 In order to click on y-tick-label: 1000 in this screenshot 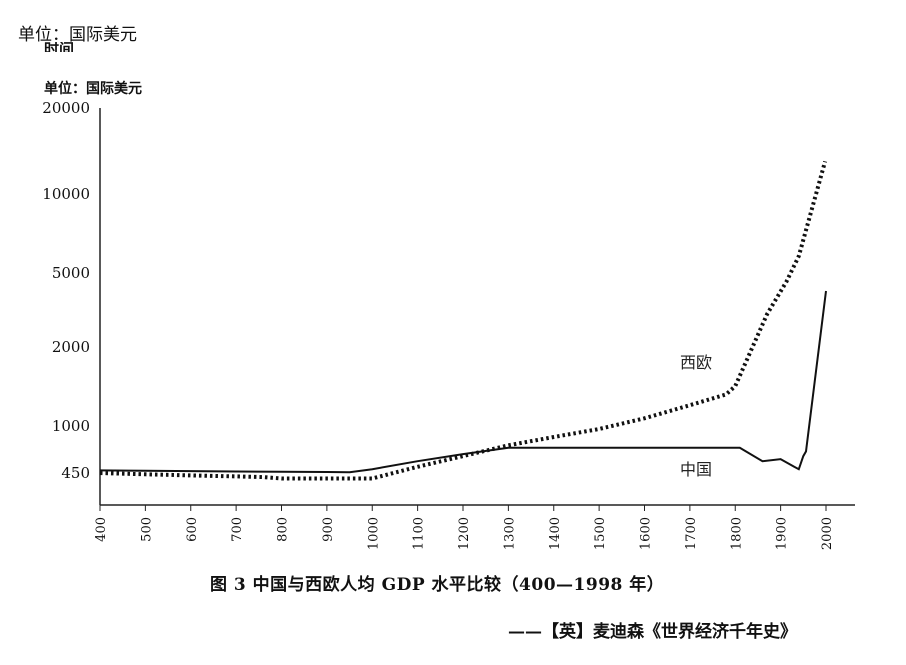, I will do `click(71, 426)`.